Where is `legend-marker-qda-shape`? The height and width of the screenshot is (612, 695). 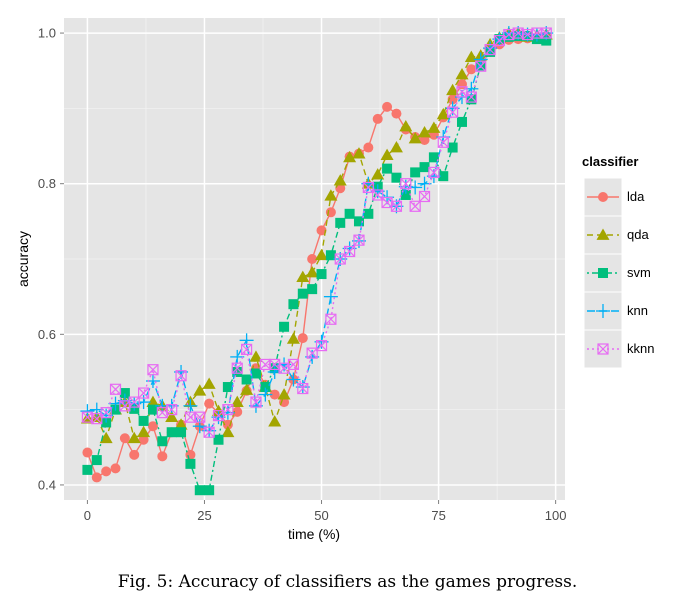 legend-marker-qda-shape is located at coordinates (603, 234).